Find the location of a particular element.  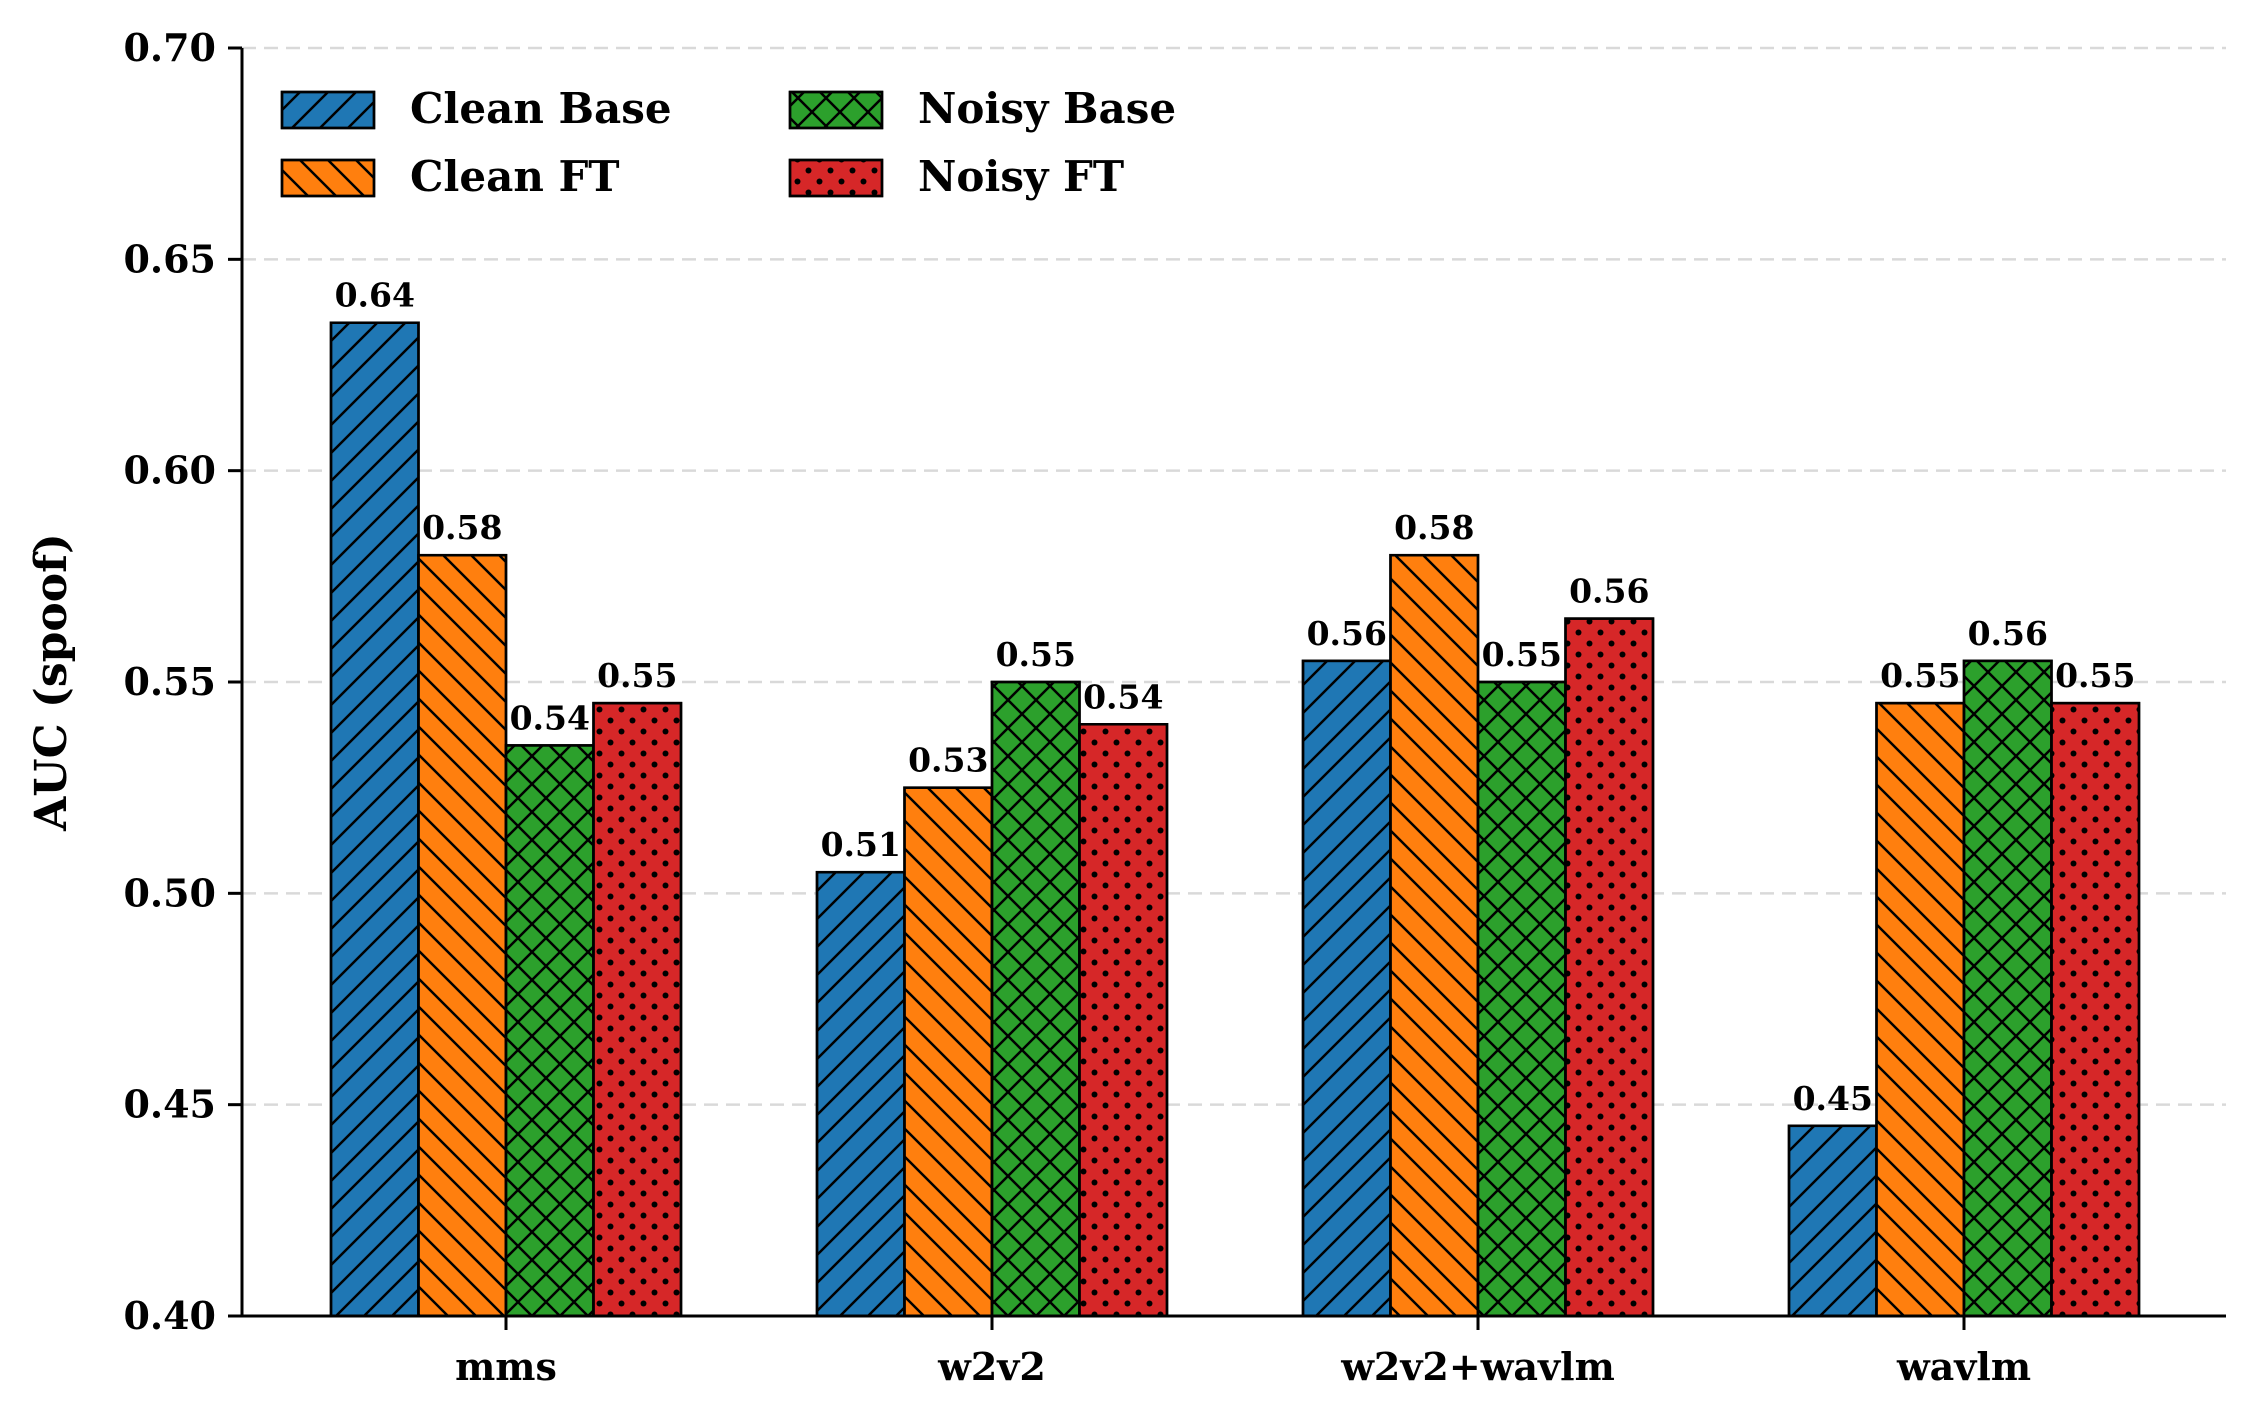

bar-value-label: 0.51 is located at coordinates (861, 844).